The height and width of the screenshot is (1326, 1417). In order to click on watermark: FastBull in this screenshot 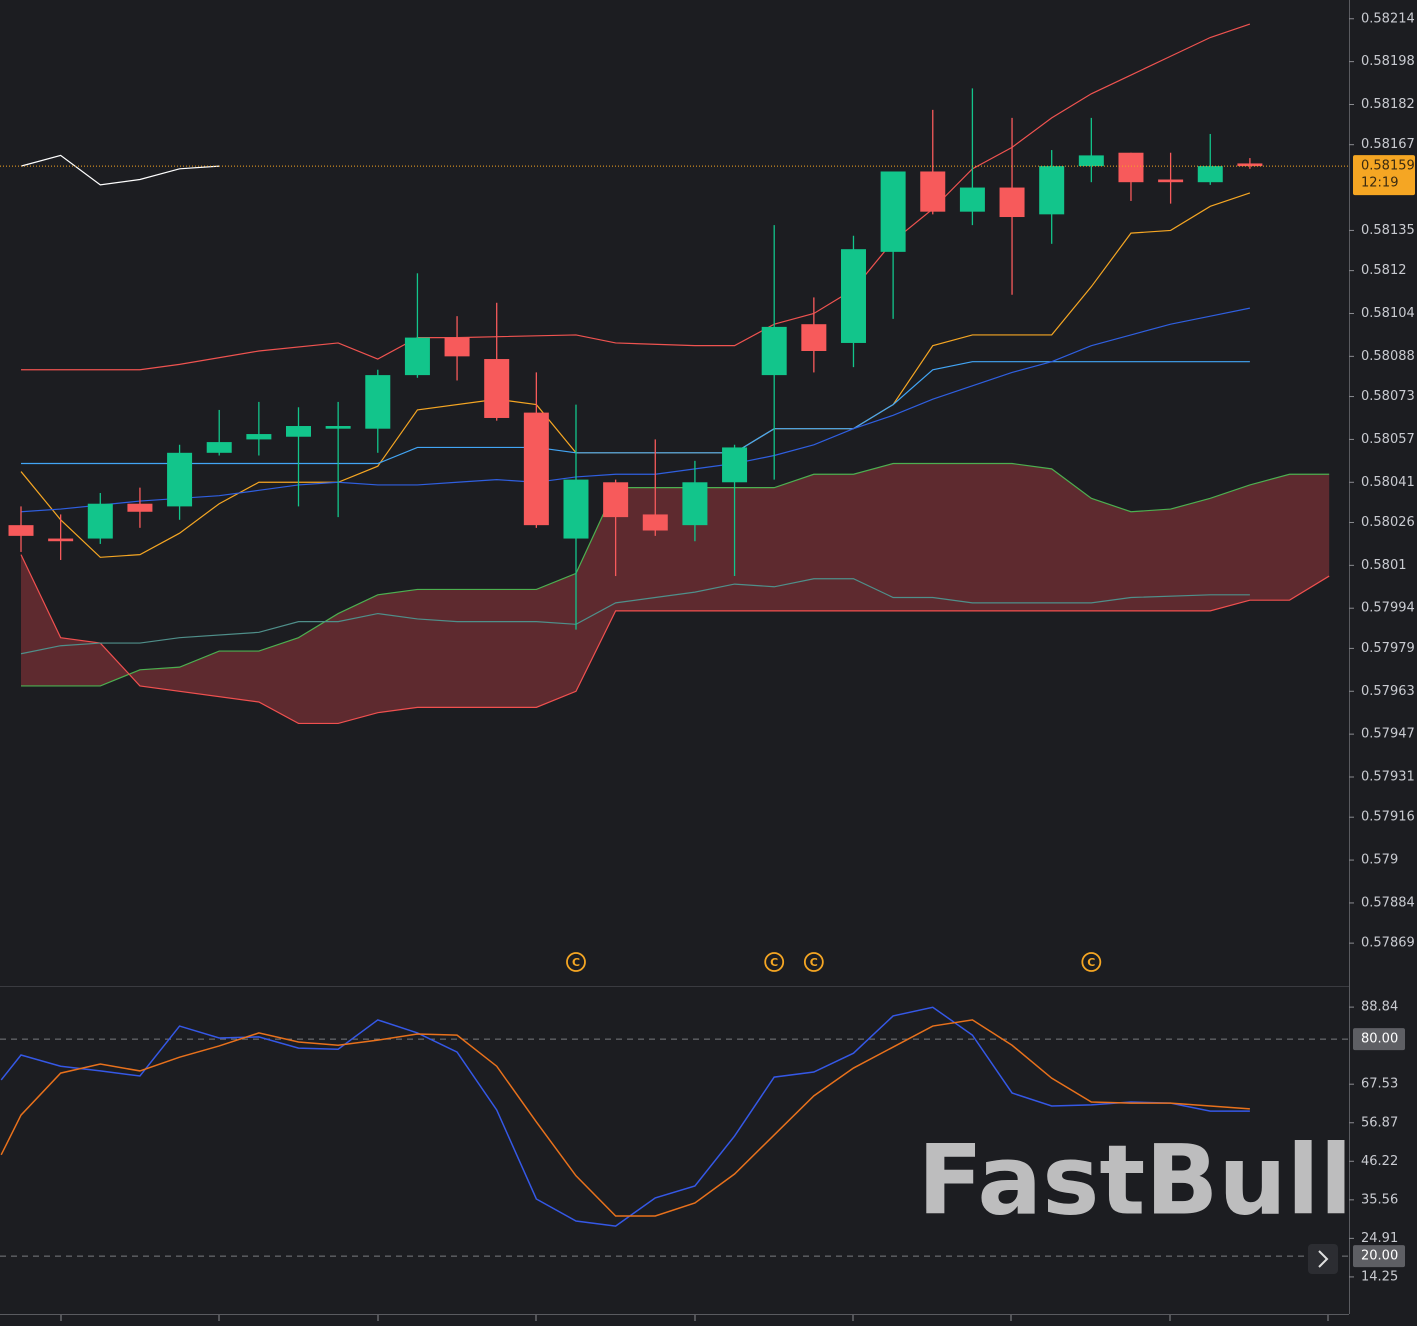, I will do `click(1134, 1180)`.